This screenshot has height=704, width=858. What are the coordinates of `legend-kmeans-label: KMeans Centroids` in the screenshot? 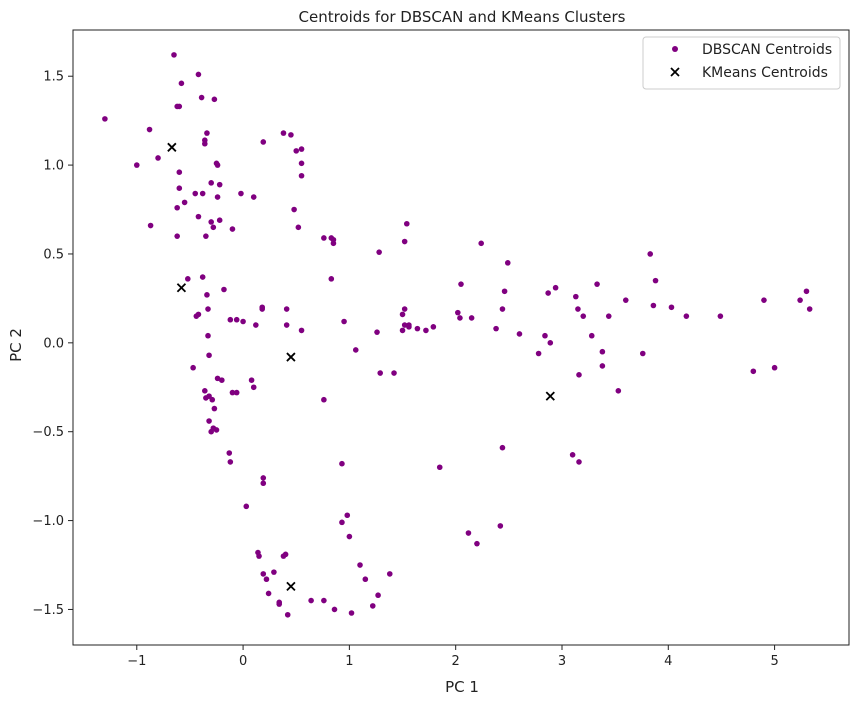 It's located at (765, 73).